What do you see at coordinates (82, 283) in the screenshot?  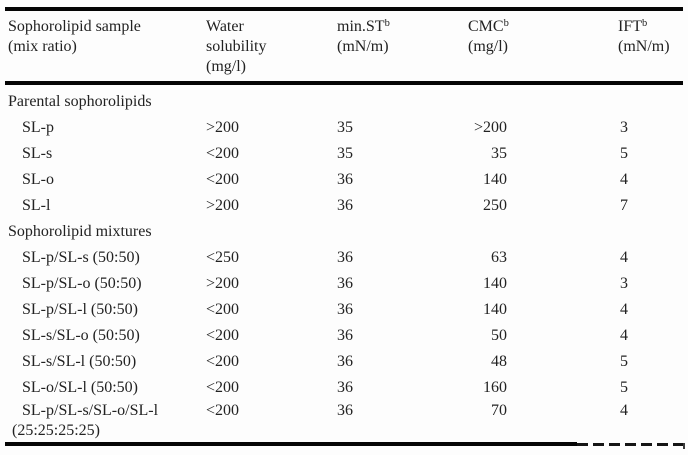 I see `sample-cell: SL-p/SL-o (50:50)` at bounding box center [82, 283].